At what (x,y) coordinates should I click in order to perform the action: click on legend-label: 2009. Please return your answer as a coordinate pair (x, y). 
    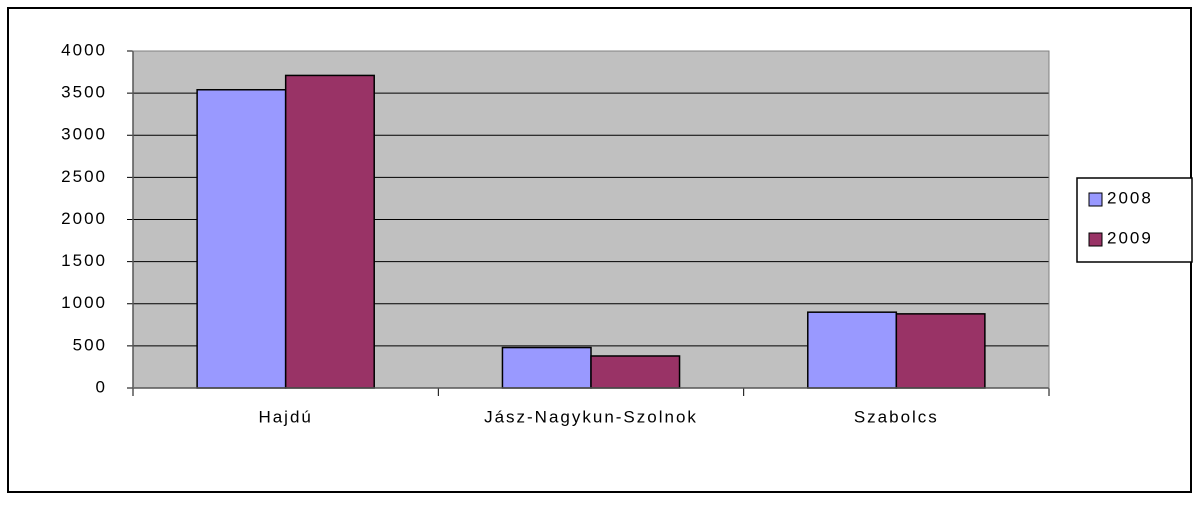
    Looking at the image, I should click on (1130, 237).